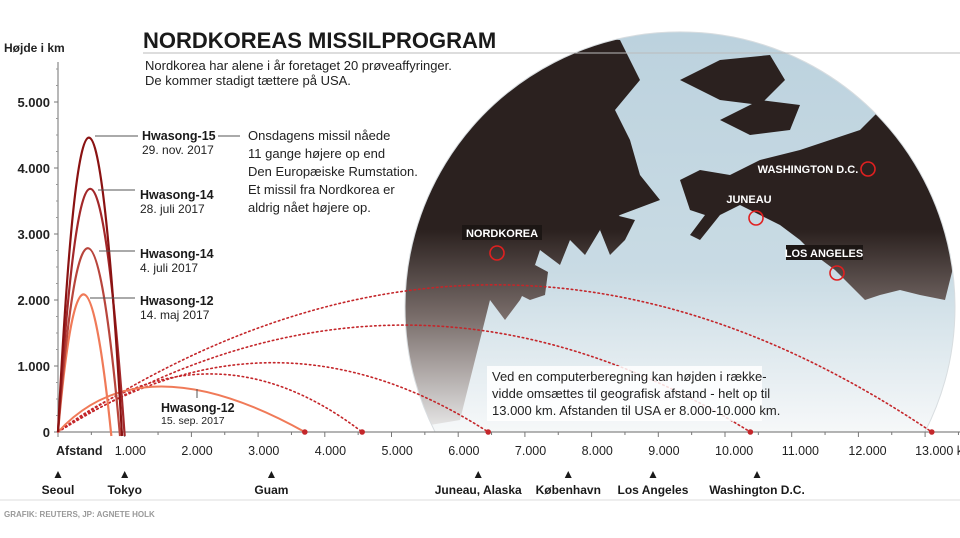 The width and height of the screenshot is (960, 538). I want to click on svg-text: JUNEAU, so click(748, 200).